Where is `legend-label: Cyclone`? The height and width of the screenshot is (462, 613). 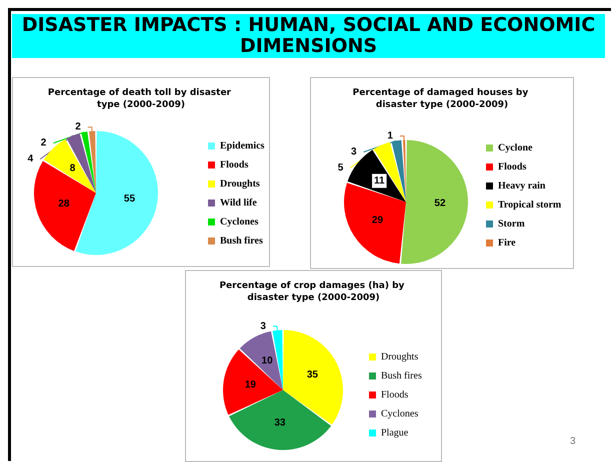
legend-label: Cyclone is located at coordinates (515, 148).